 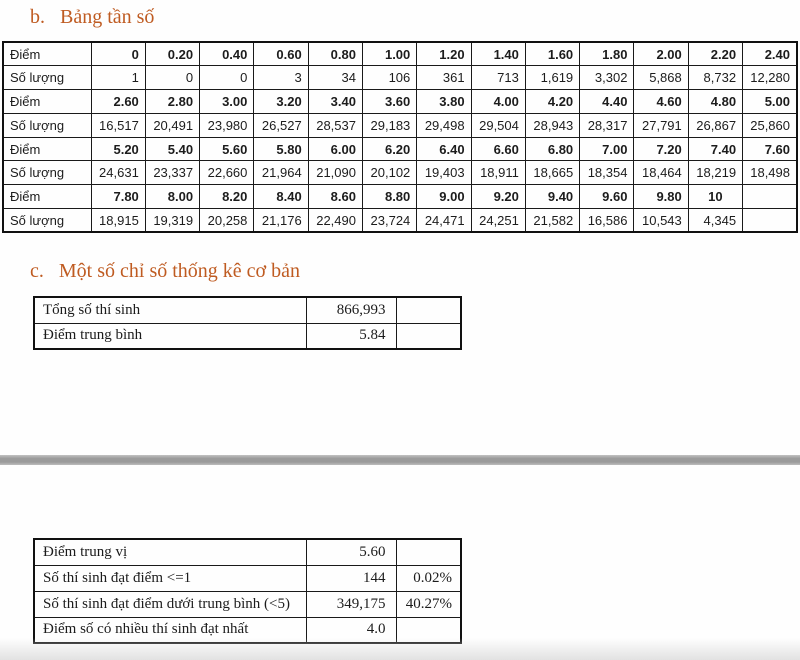 I want to click on count-cell: 25,860, so click(x=770, y=125).